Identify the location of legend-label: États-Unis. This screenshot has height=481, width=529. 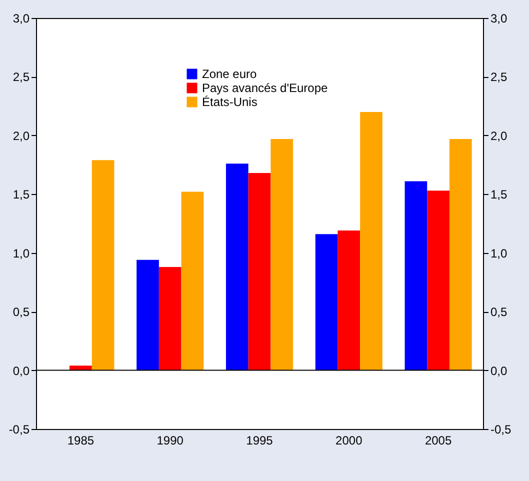
(230, 102).